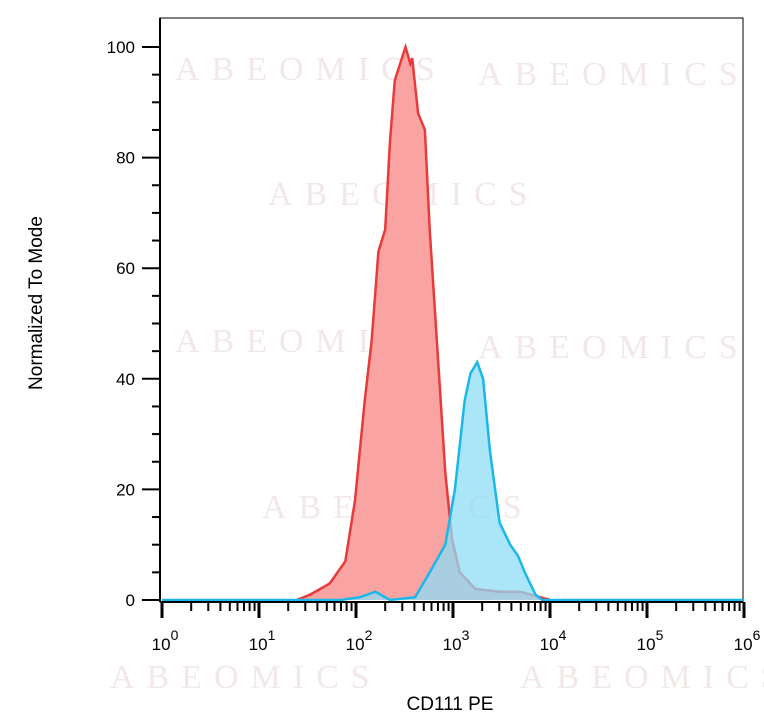  I want to click on x-tick-label: 10⁶, so click(747, 640).